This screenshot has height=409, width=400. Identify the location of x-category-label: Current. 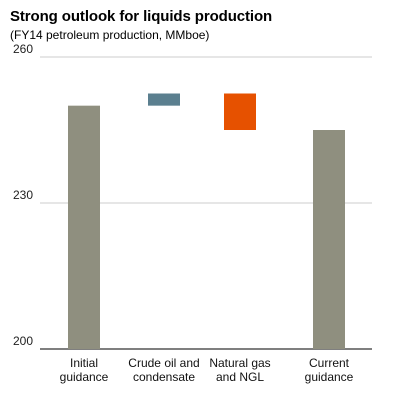
(329, 363).